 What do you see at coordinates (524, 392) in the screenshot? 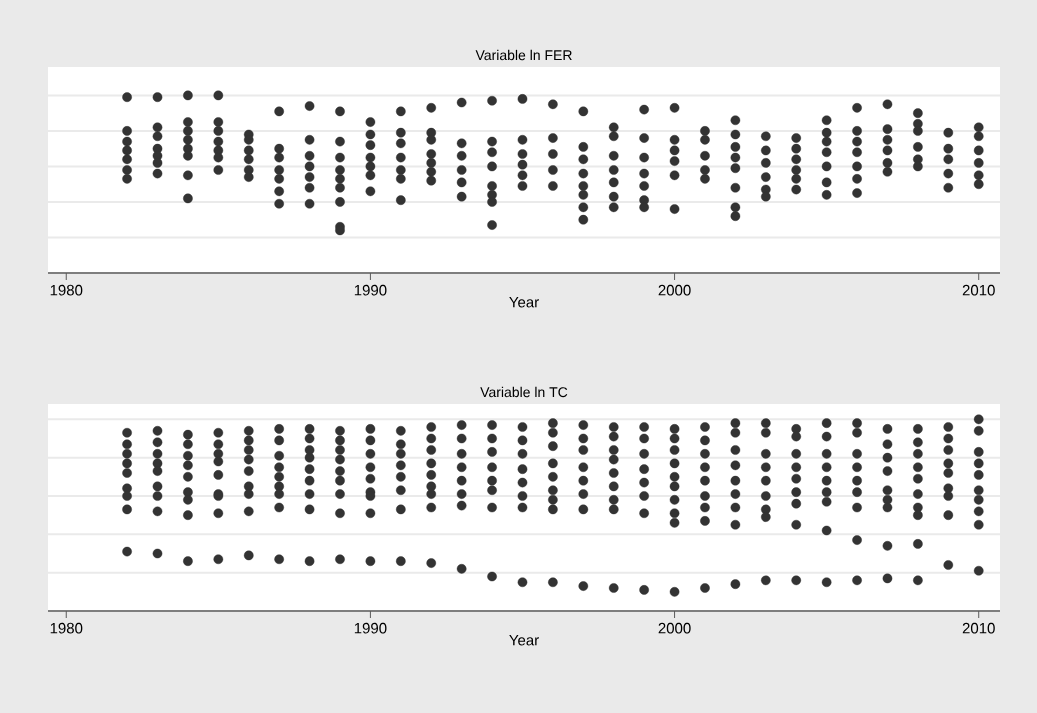
I see `chart-title: Variable ln TC` at bounding box center [524, 392].